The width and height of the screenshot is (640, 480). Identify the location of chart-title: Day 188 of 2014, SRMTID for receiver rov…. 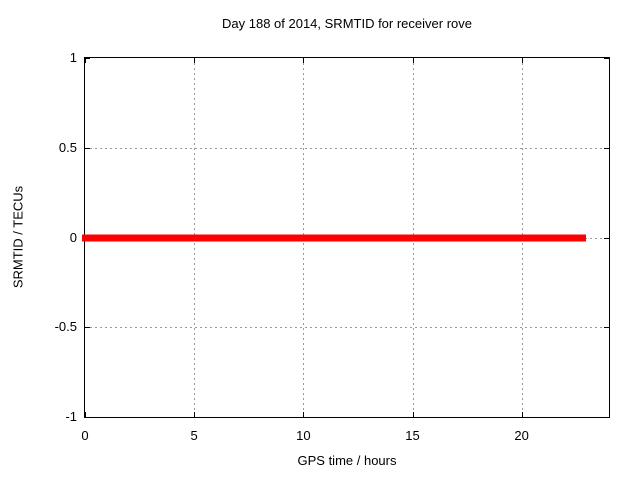
(347, 23).